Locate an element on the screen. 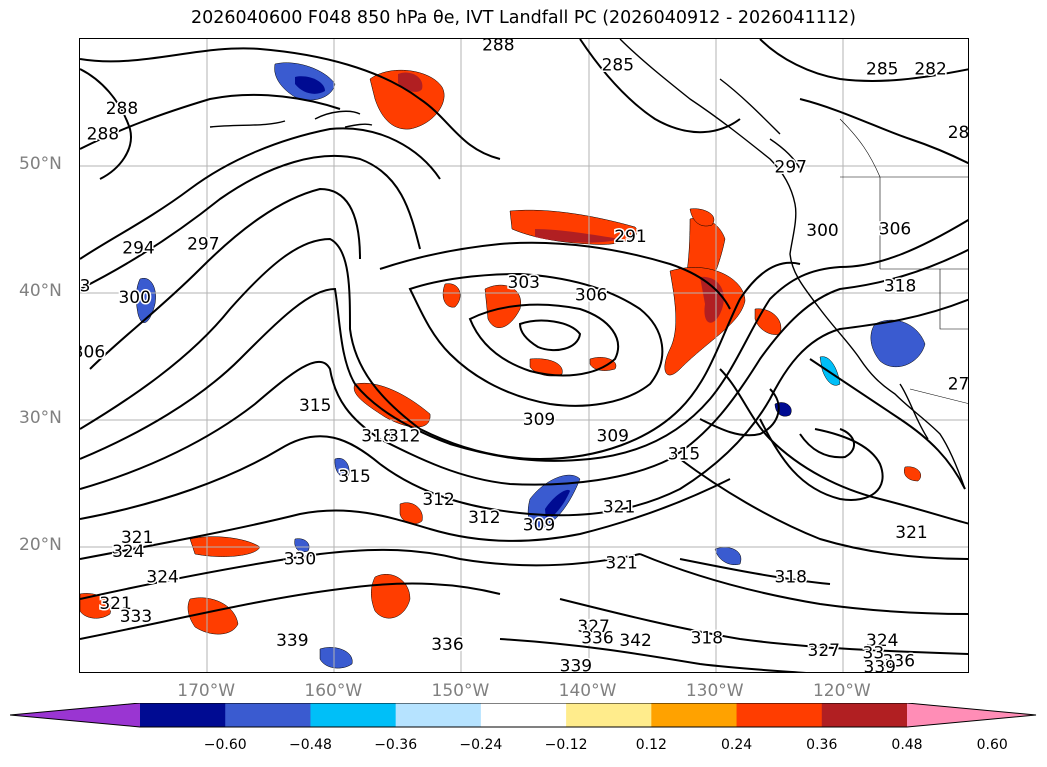 This screenshot has height=767, width=1047. longitude-tick-label: 120°W is located at coordinates (841, 691).